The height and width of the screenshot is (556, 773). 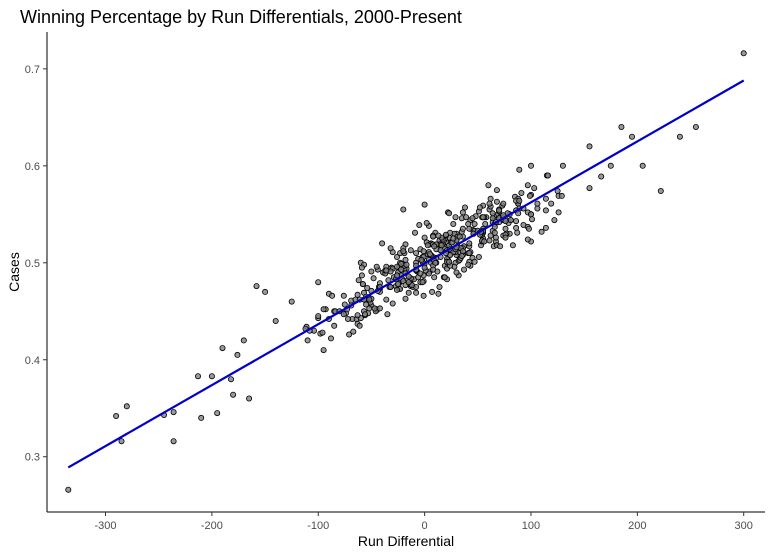 I want to click on y-axis-label: Cases, so click(x=14, y=272).